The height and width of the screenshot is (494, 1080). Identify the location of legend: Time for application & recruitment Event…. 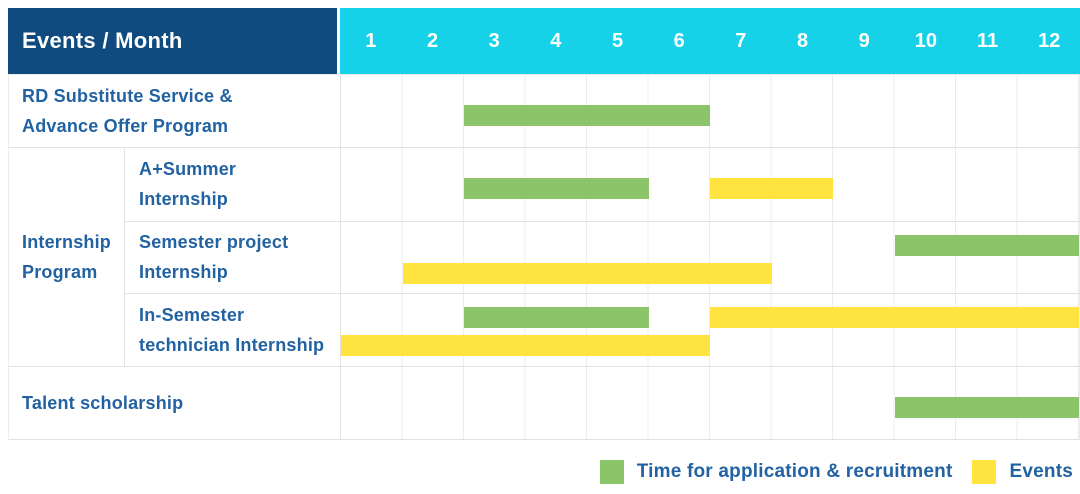
(836, 472).